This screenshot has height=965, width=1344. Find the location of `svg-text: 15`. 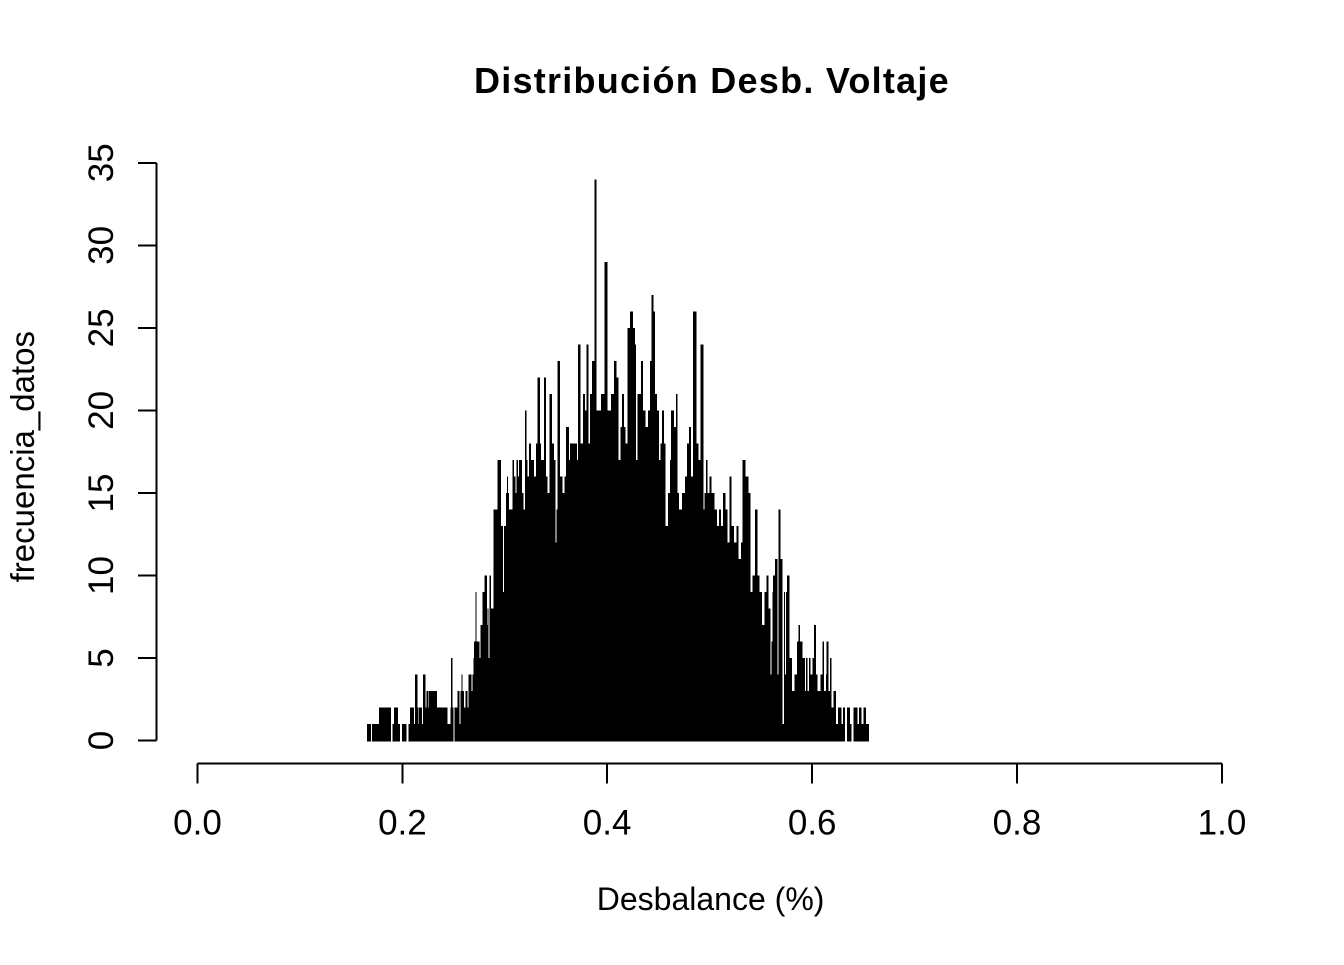

svg-text: 15 is located at coordinates (101, 493).